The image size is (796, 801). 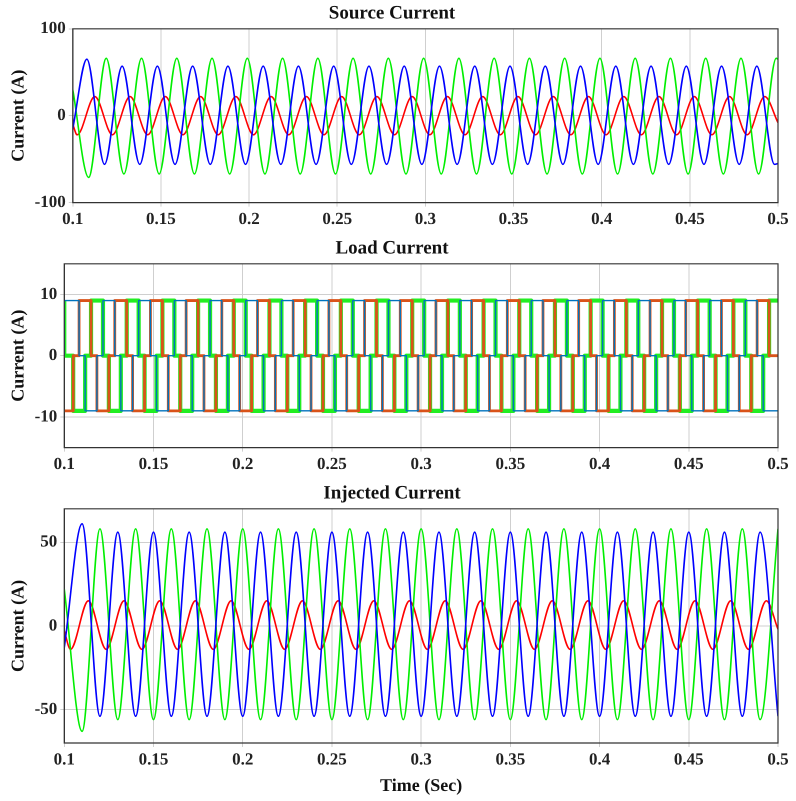 I want to click on y-tick-label: 100, so click(x=53, y=28).